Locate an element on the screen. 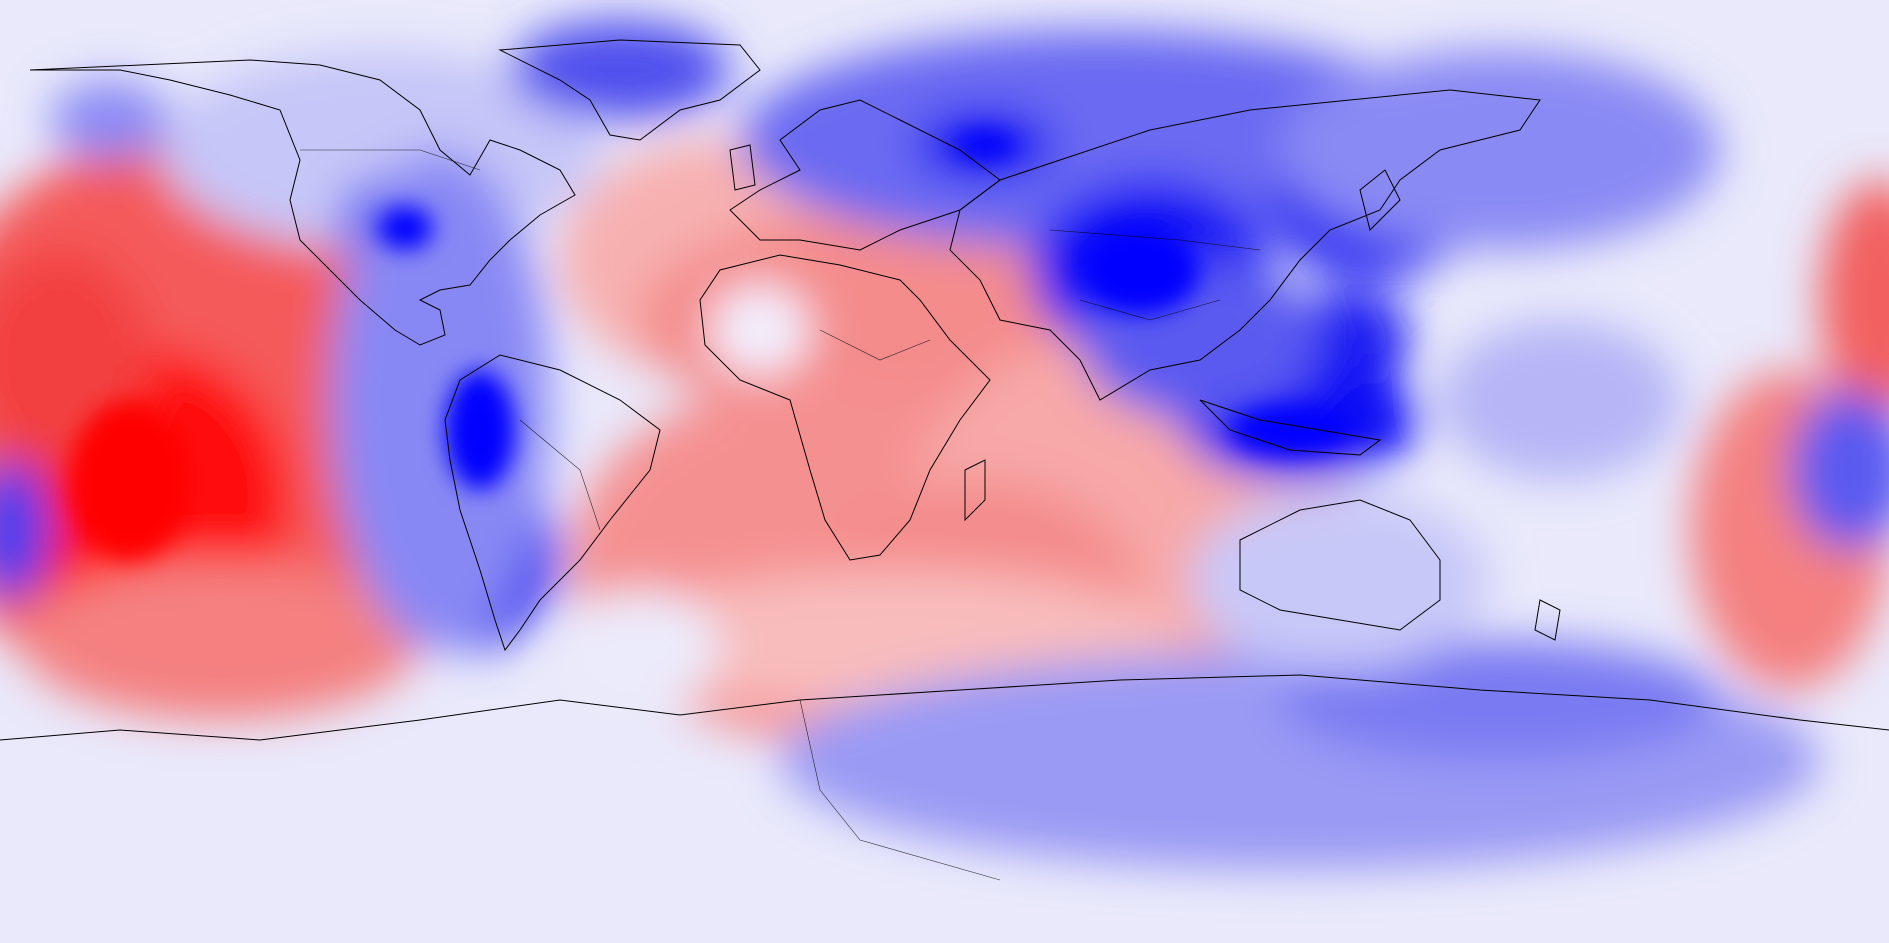 This screenshot has height=943, width=1889. coastline-indonesia is located at coordinates (1290, 427).